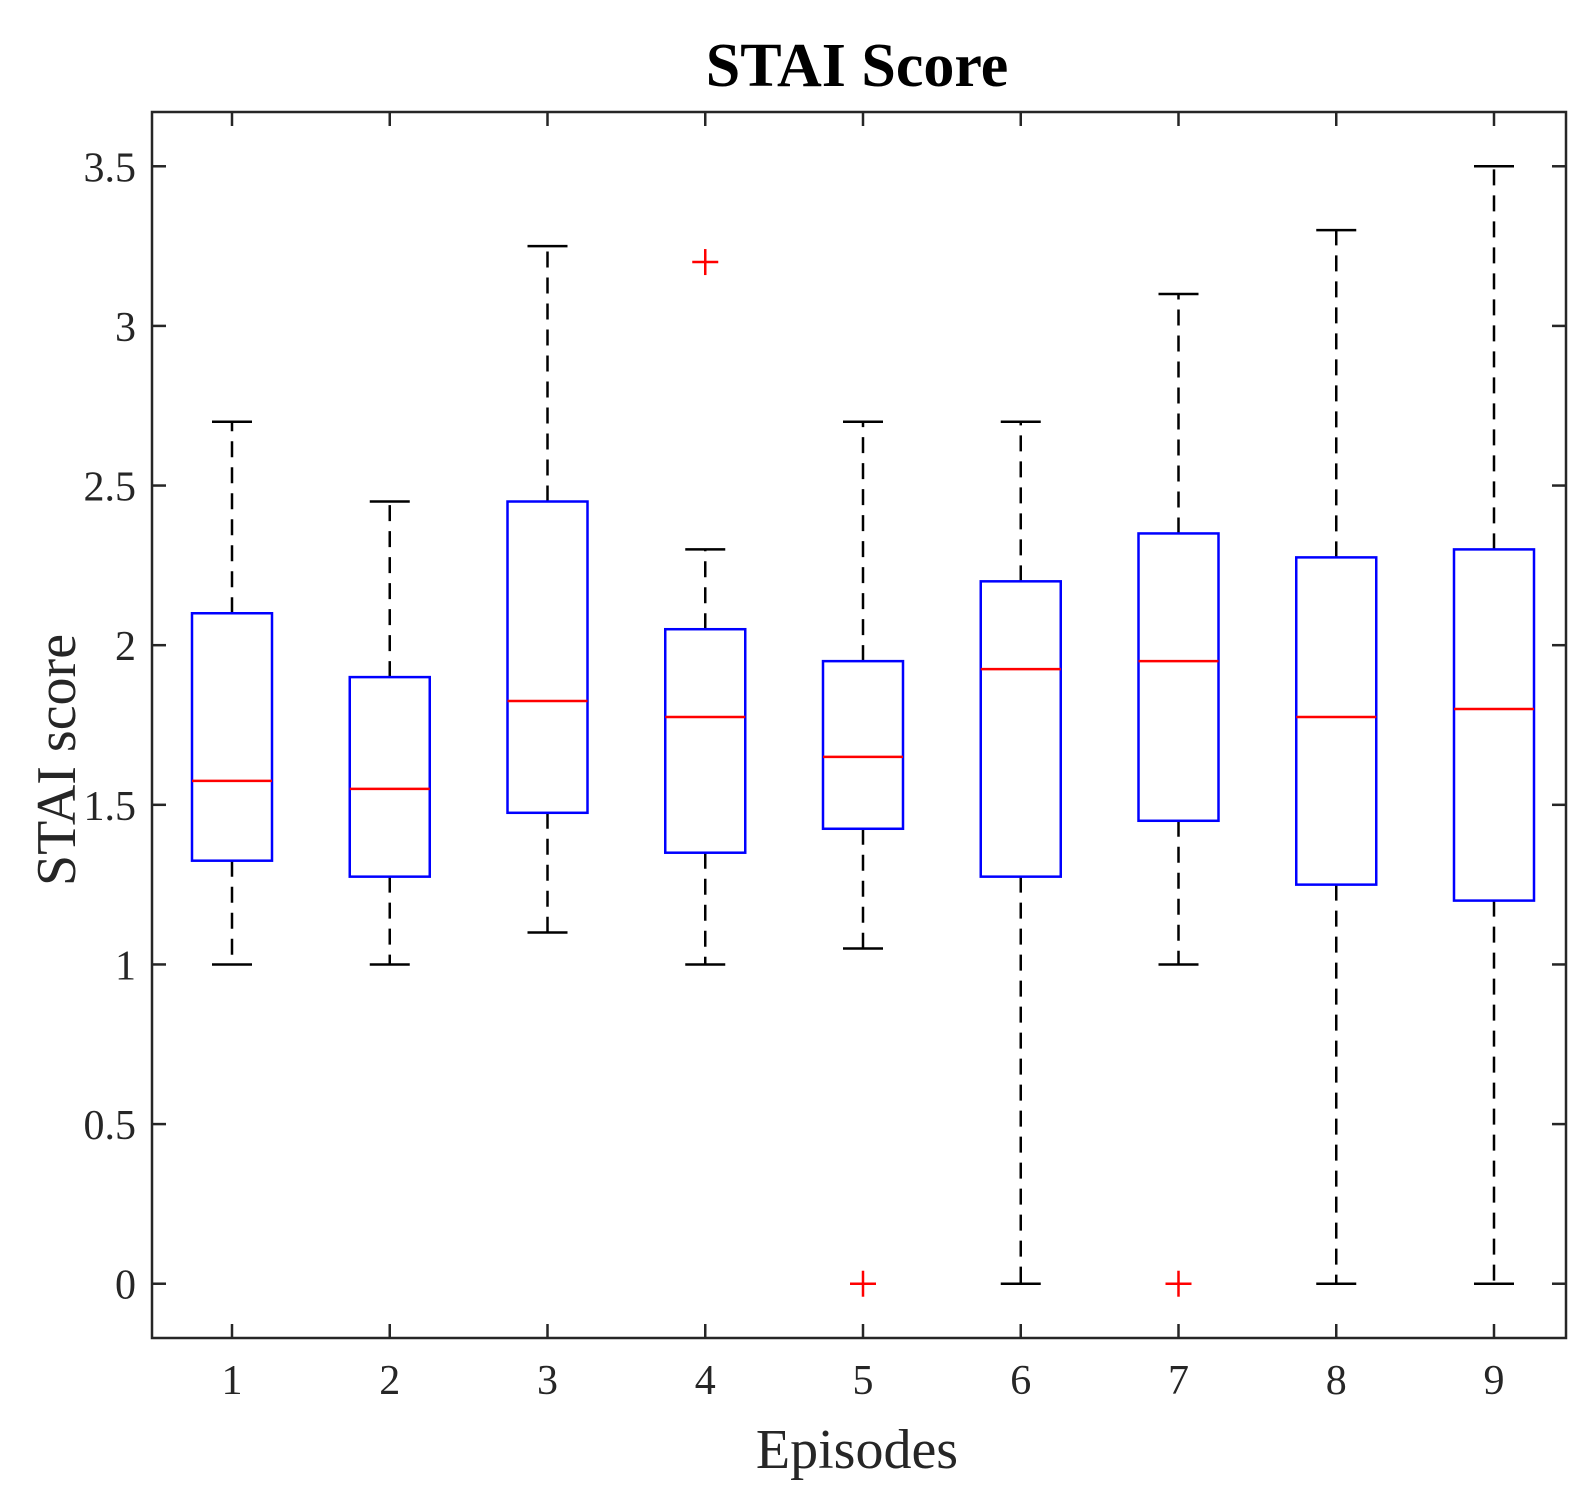 This screenshot has width=1594, height=1495. I want to click on x-tick-label: 1, so click(232, 1381).